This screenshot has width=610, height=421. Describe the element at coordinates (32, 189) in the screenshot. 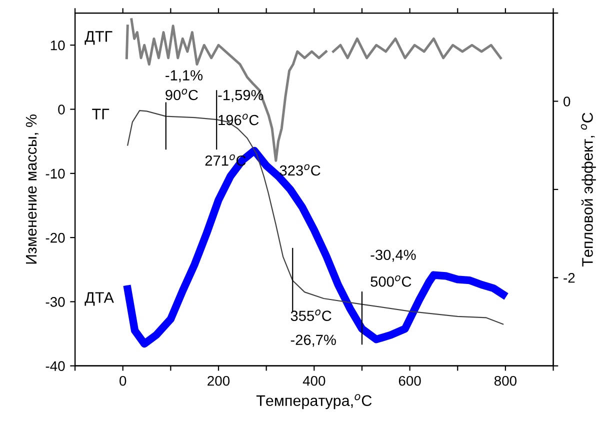

I see `y-axis-title: Изменение массы, %` at that location.